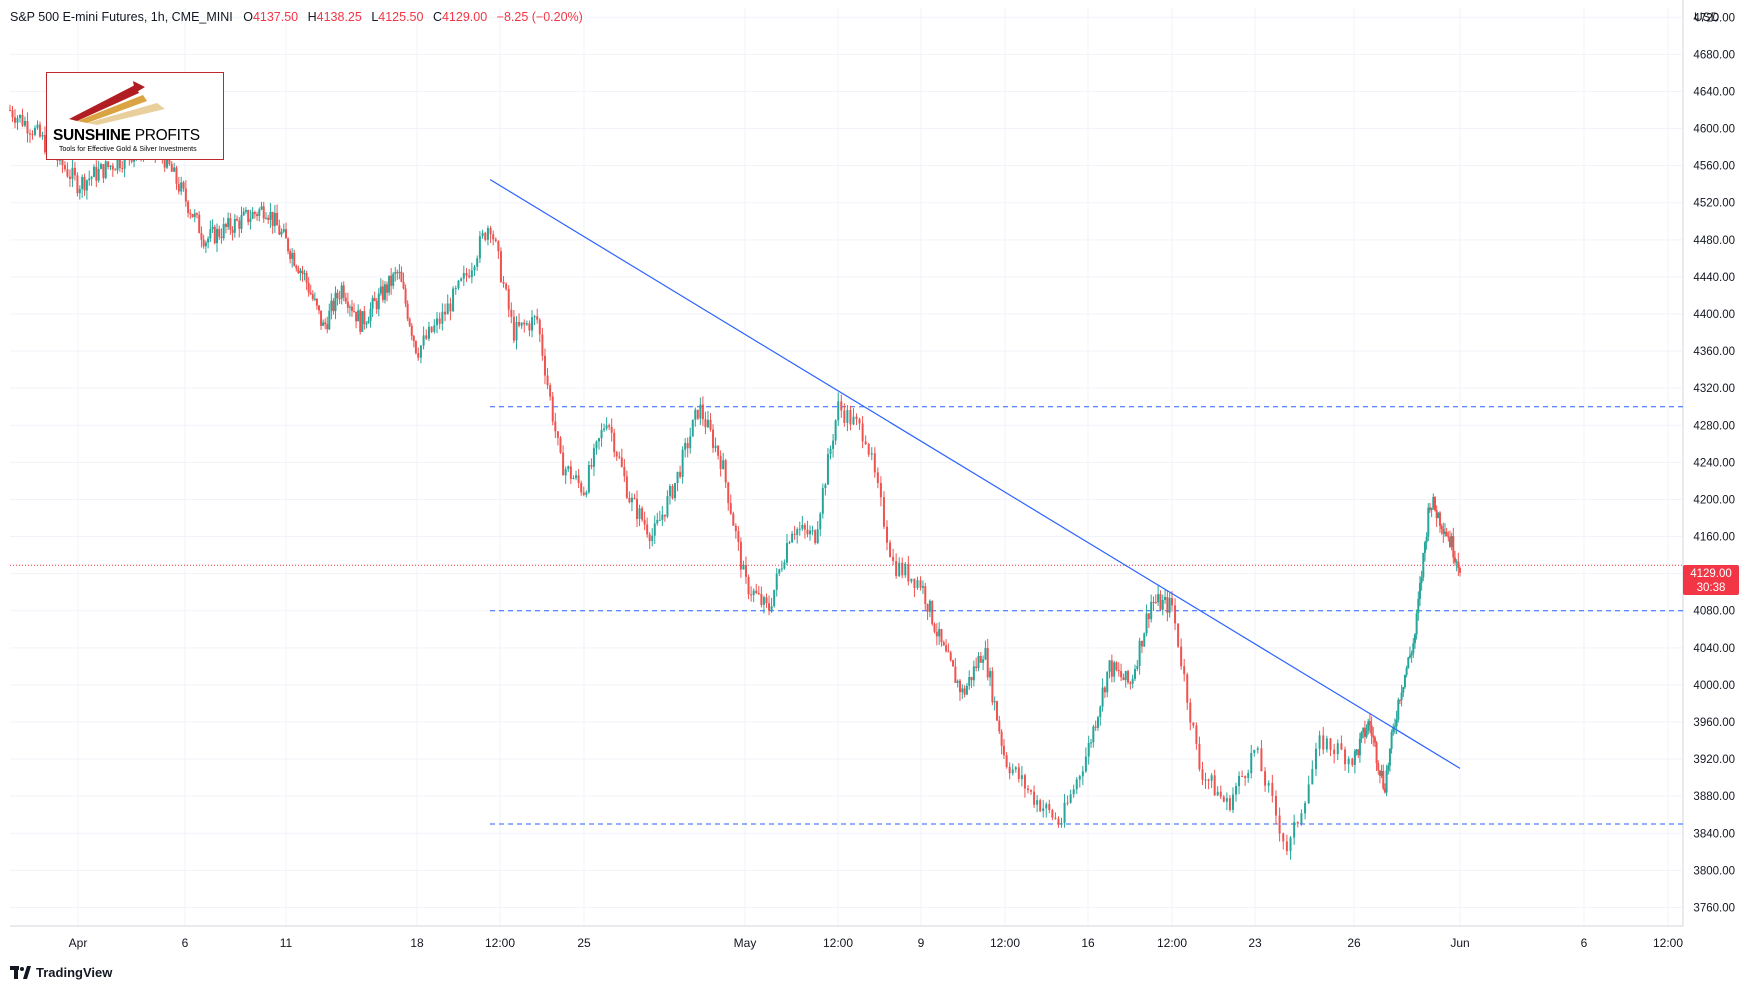  Describe the element at coordinates (1707, 17) in the screenshot. I see `currency-label: USD` at that location.